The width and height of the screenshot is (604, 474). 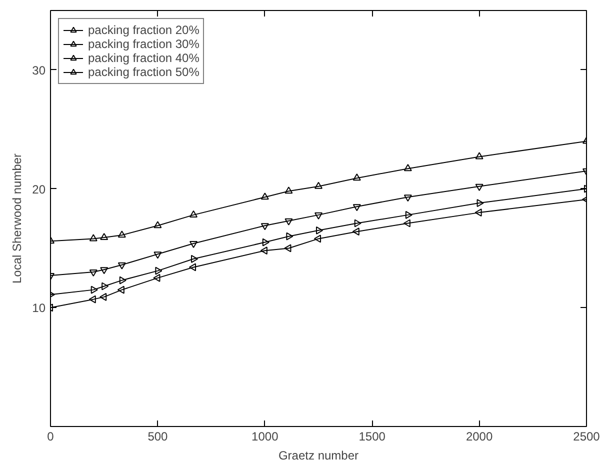 What do you see at coordinates (318, 455) in the screenshot?
I see `x-axis-title: Graetz number` at bounding box center [318, 455].